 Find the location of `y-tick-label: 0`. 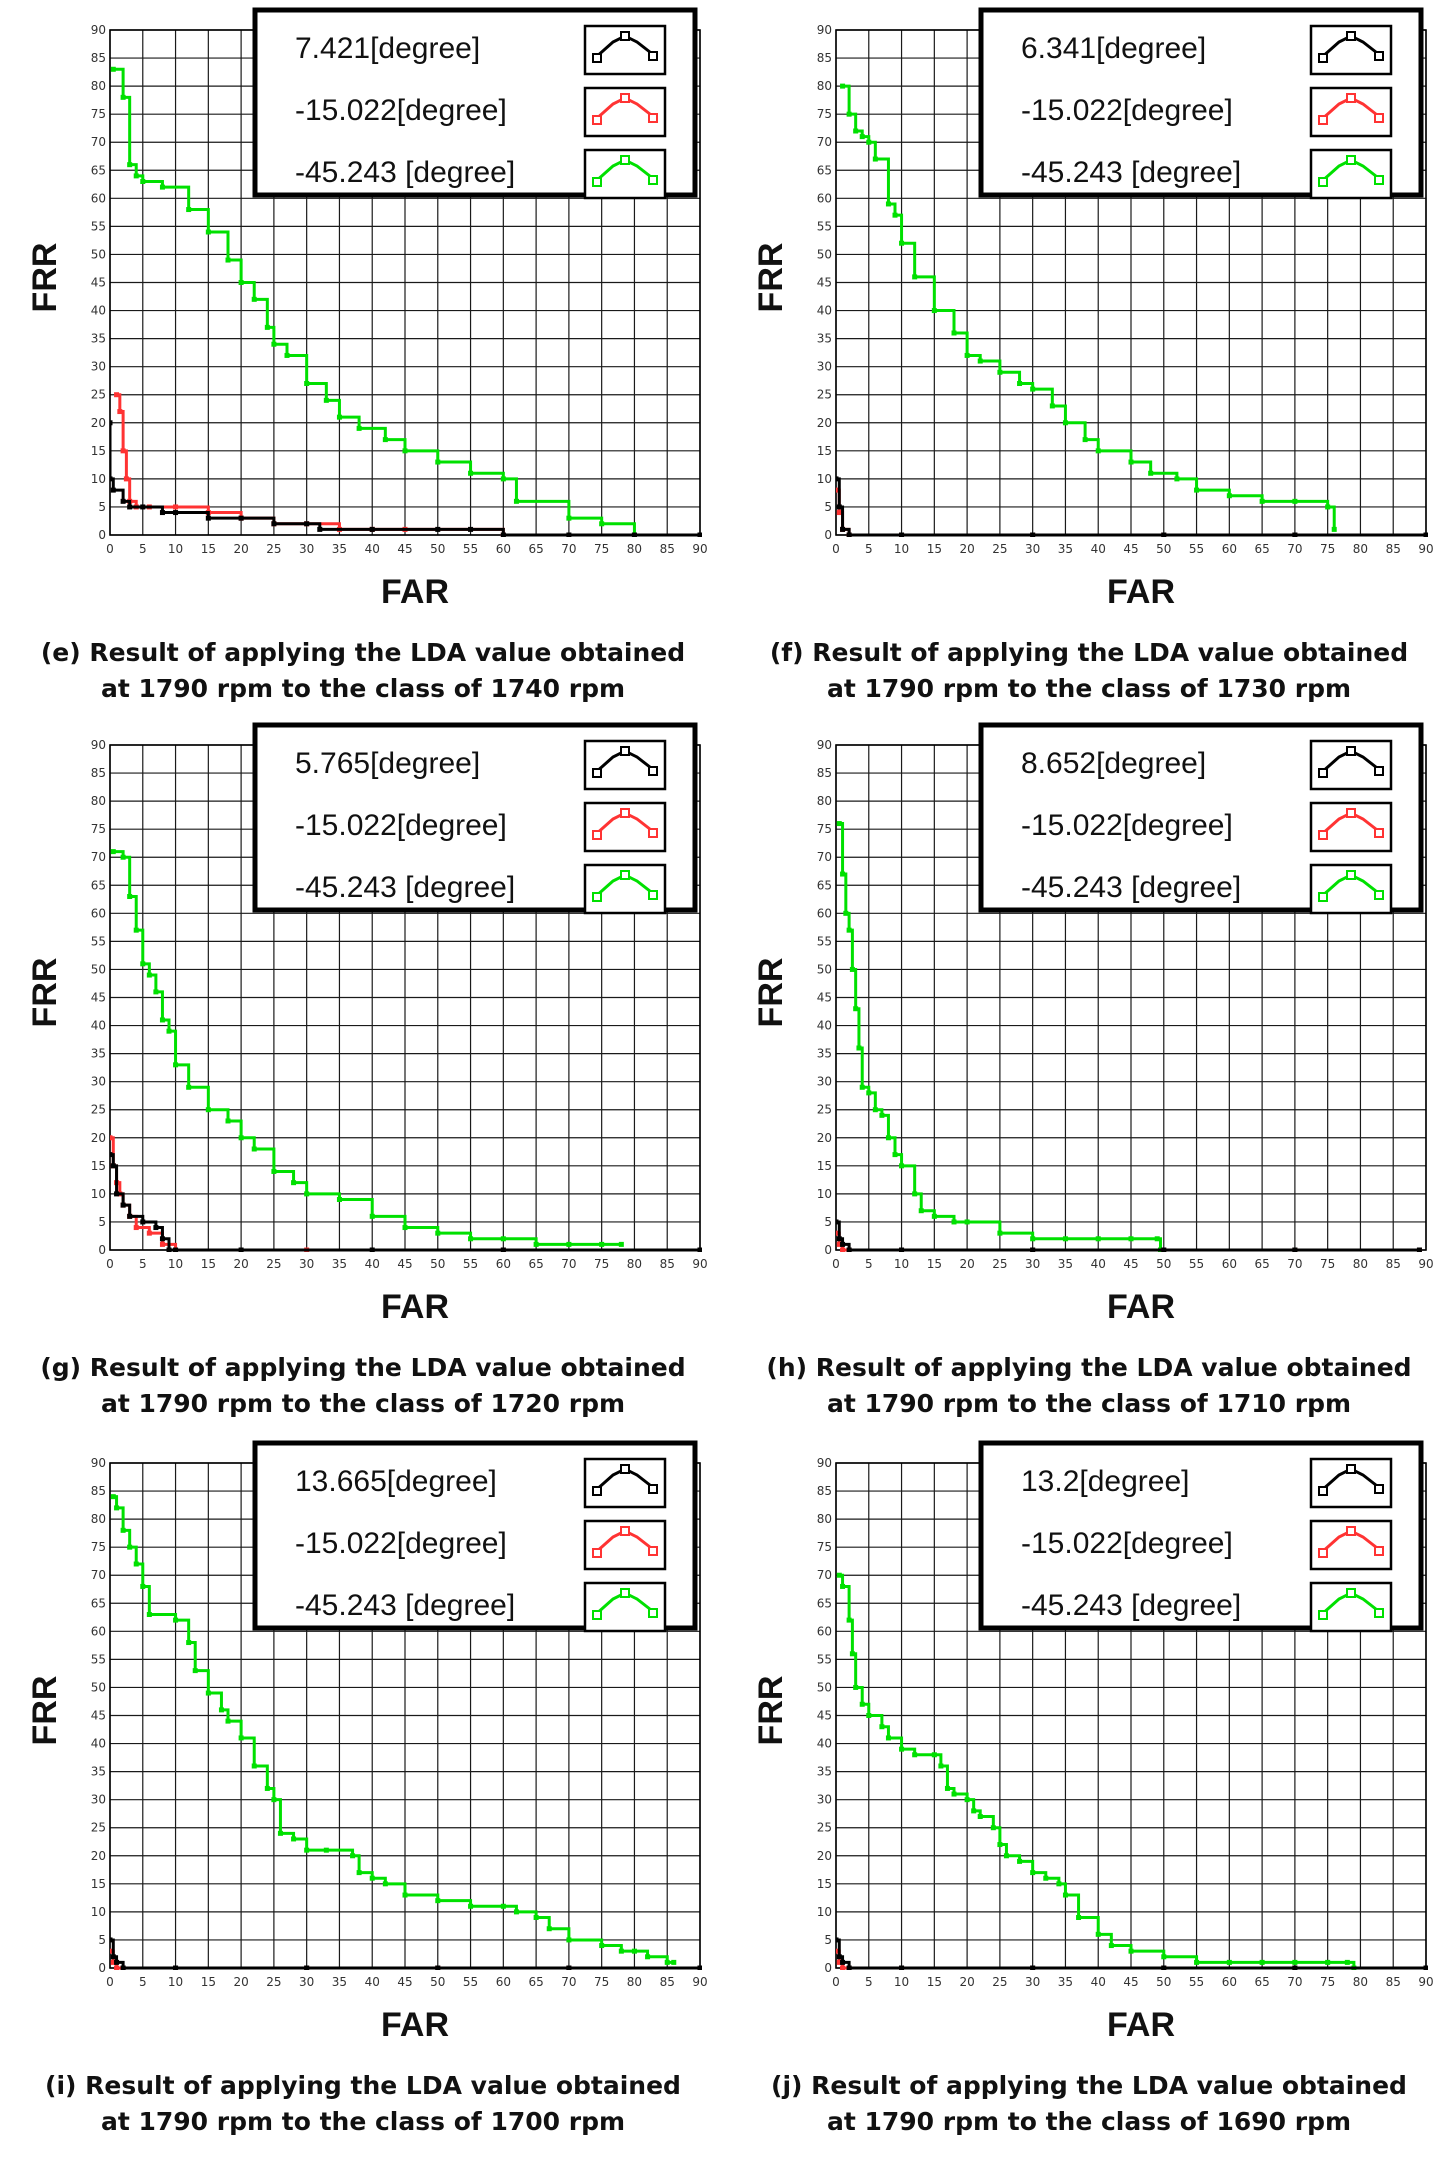

y-tick-label: 0 is located at coordinates (828, 1250).